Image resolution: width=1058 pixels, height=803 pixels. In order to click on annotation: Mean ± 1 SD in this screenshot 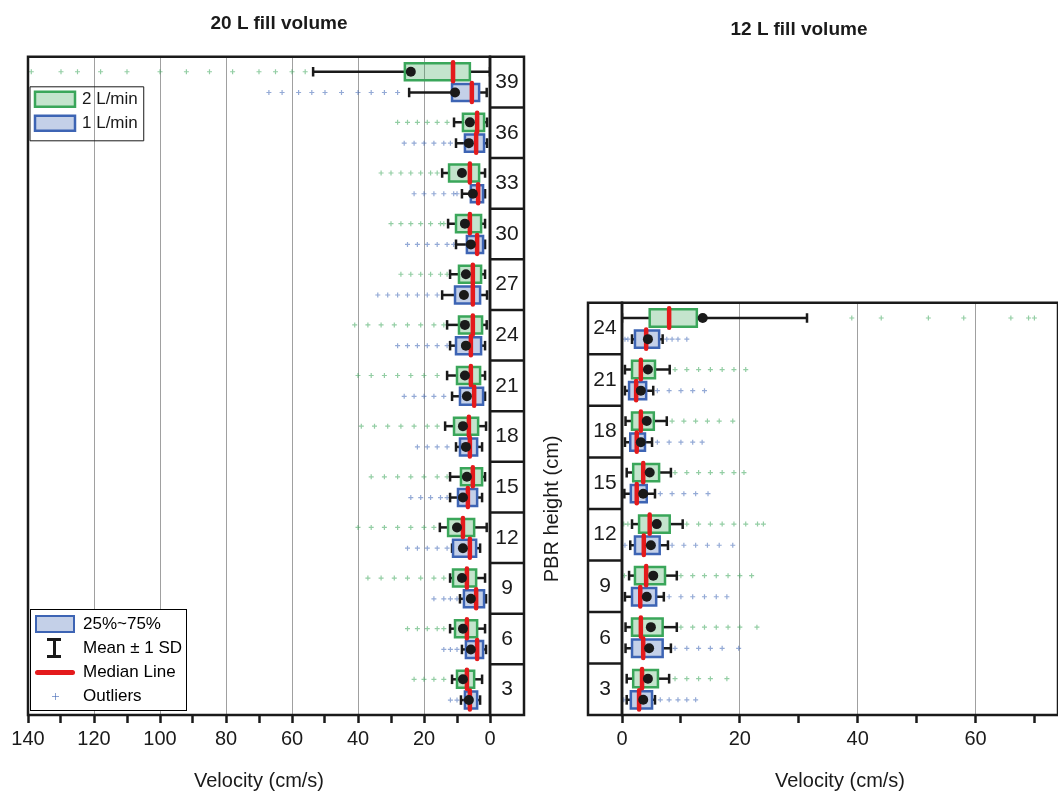, I will do `click(133, 648)`.